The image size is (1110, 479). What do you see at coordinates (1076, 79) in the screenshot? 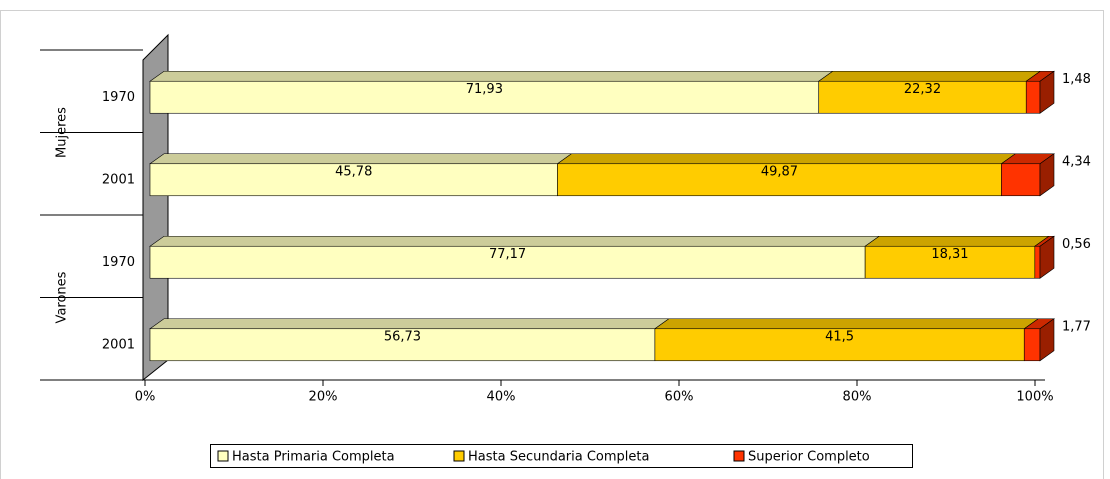
I see `value-label: 1,48` at bounding box center [1076, 79].